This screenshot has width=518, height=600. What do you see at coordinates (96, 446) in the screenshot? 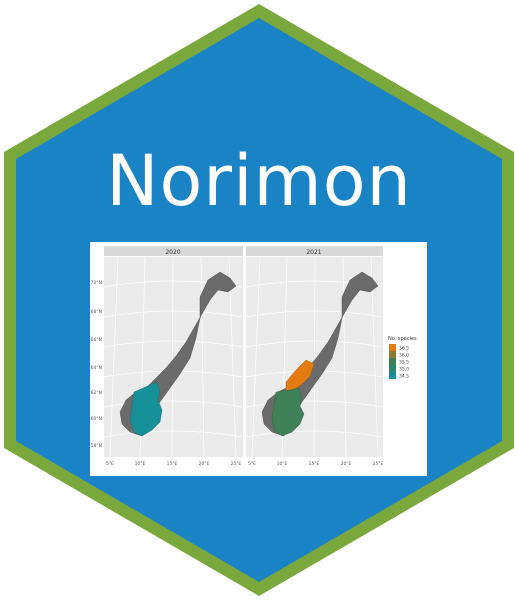
I see `panel1-ytick-6: 58°N` at bounding box center [96, 446].